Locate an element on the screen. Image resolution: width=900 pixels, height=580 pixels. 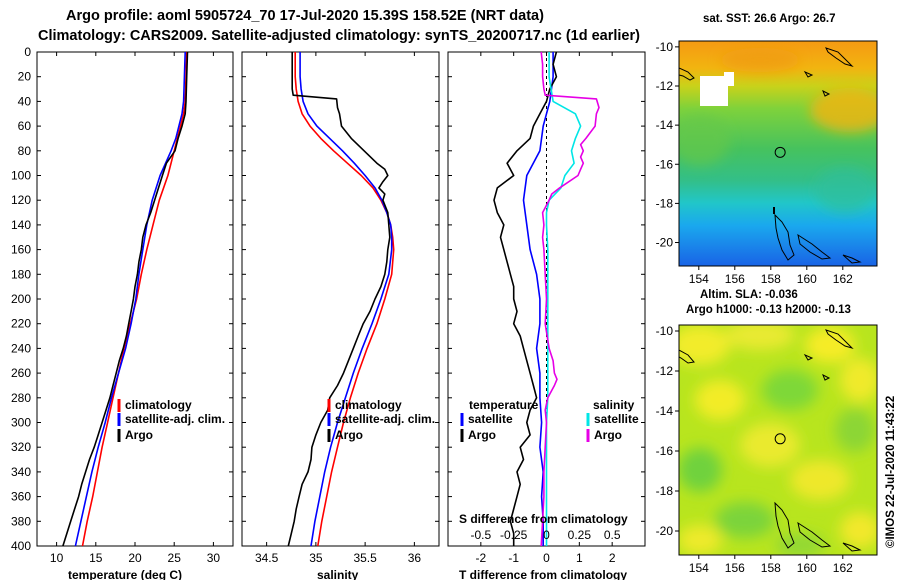
depth-tick-label: 260 is located at coordinates (21, 373).